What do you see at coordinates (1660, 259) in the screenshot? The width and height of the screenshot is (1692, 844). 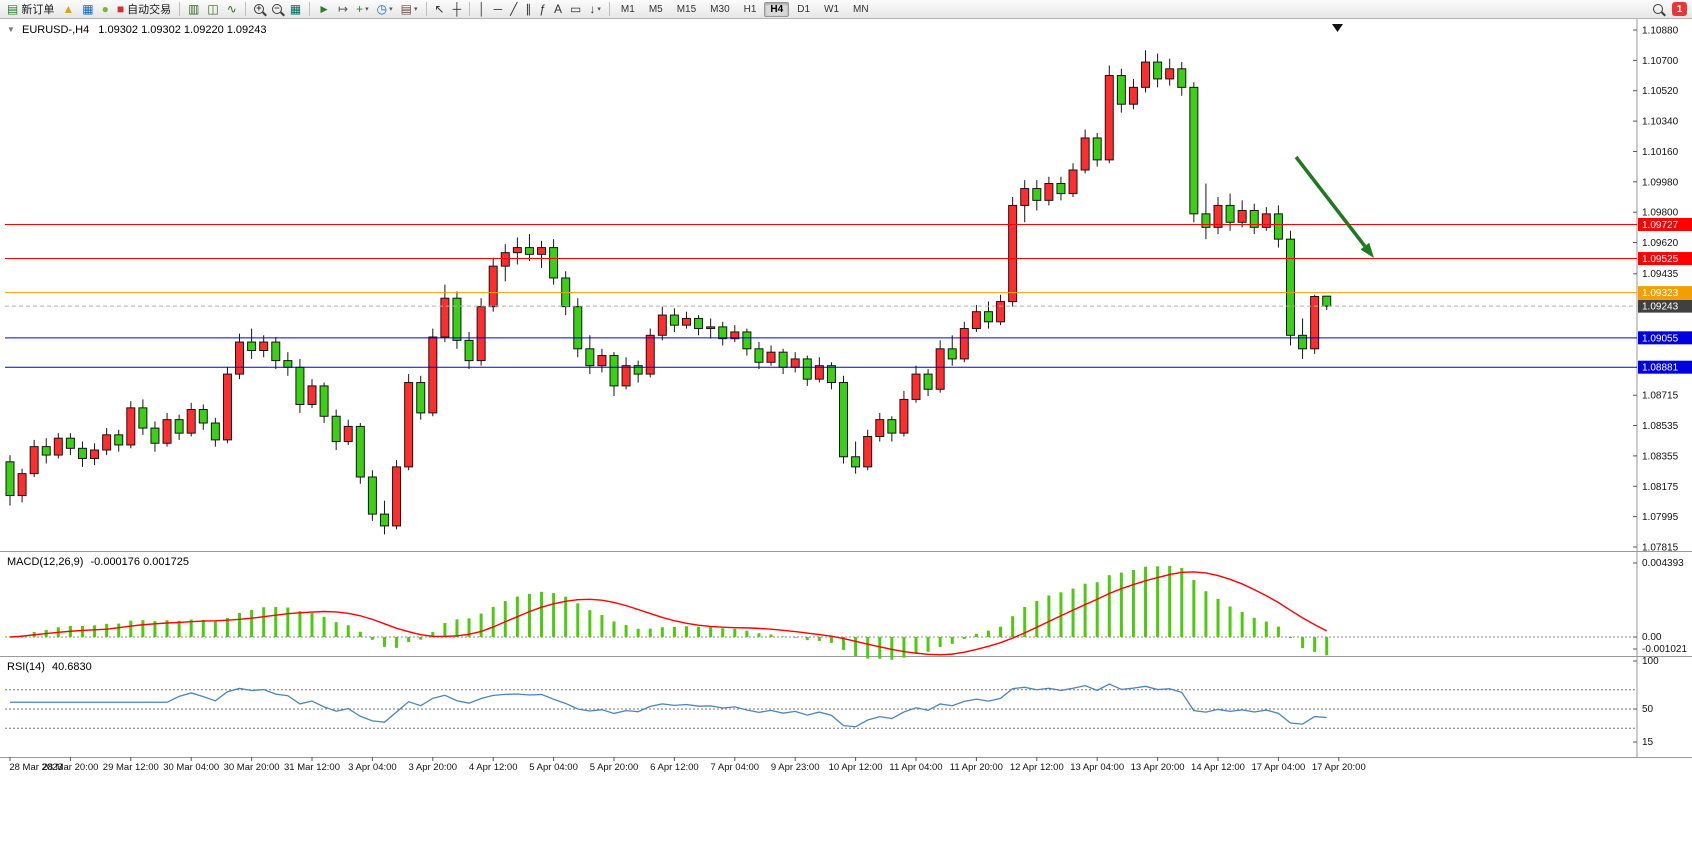 I see `svg-text: 1.09525` at bounding box center [1660, 259].